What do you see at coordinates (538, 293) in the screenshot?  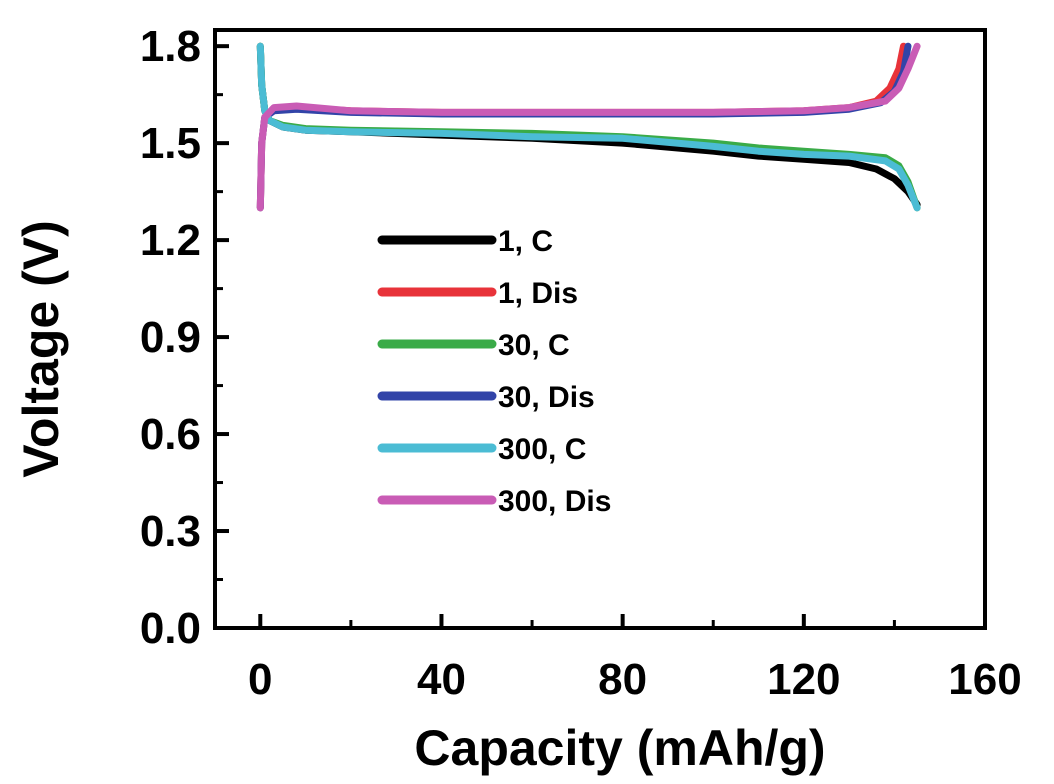 I see `legend-label: 1, Dis` at bounding box center [538, 293].